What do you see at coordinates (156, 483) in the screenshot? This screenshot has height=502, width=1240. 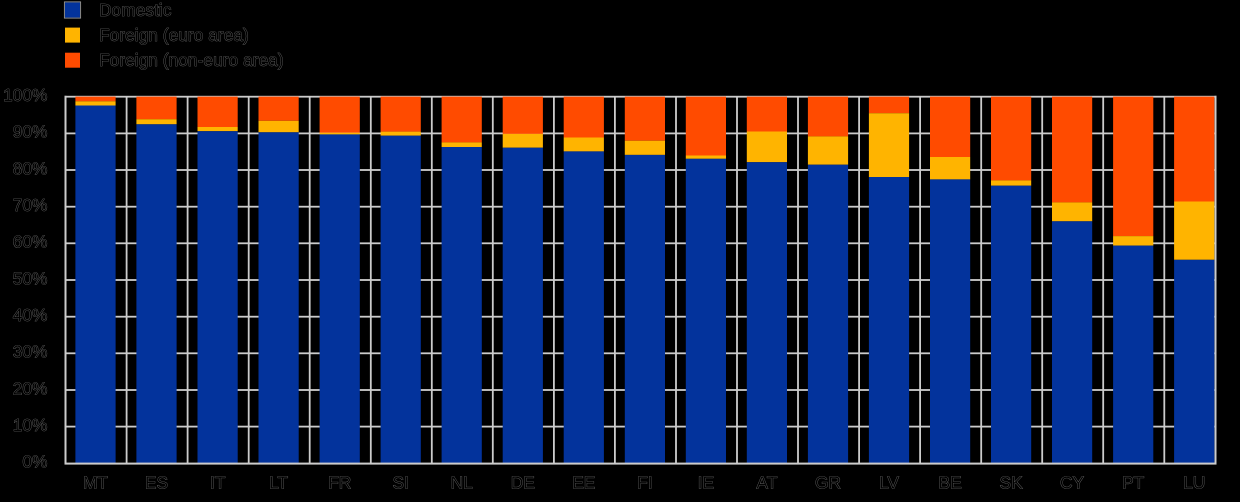 I see `svg-text: ES` at bounding box center [156, 483].